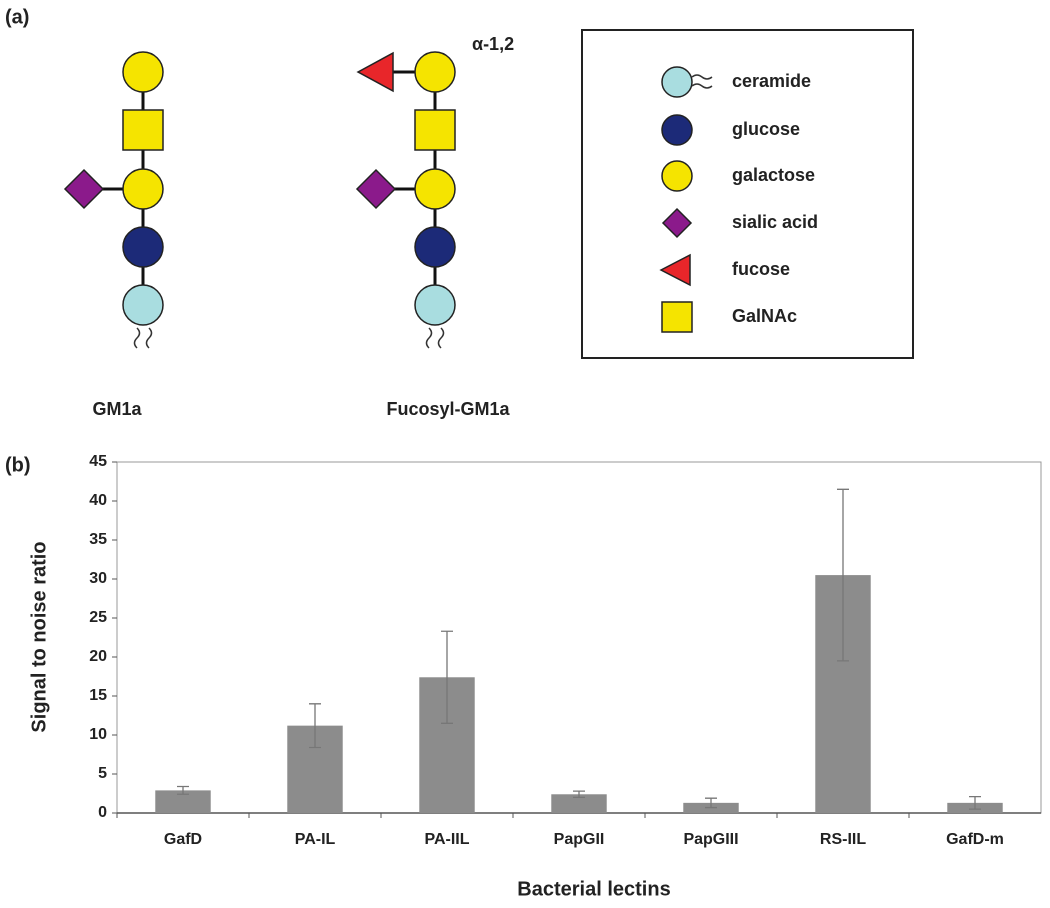 The image size is (1050, 908). Describe the element at coordinates (677, 317) in the screenshot. I see `galnac-icon` at that location.